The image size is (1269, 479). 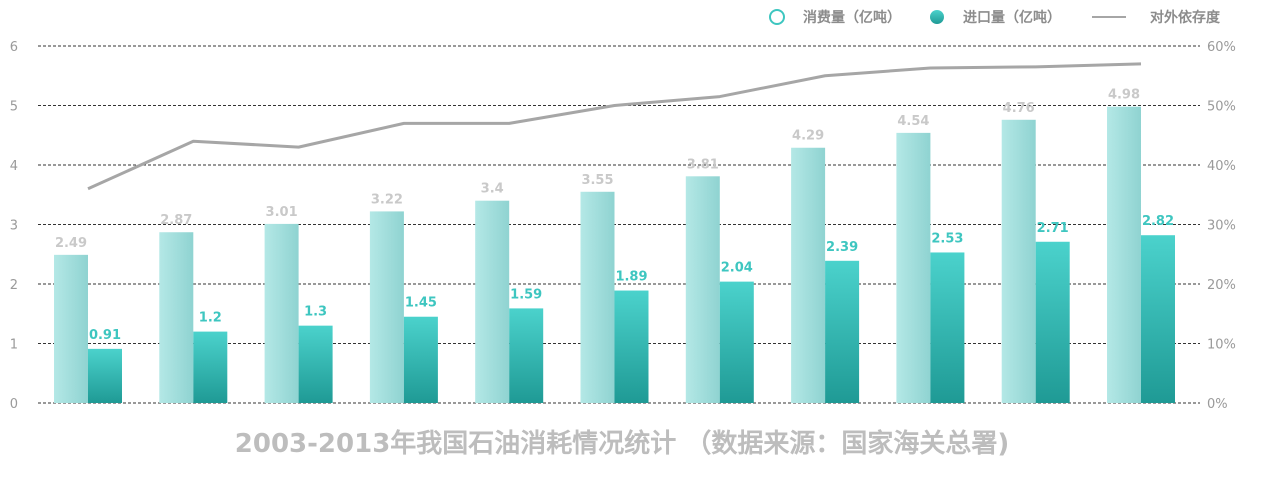 I want to click on y-right-tick-label: 50%, so click(x=1221, y=107).